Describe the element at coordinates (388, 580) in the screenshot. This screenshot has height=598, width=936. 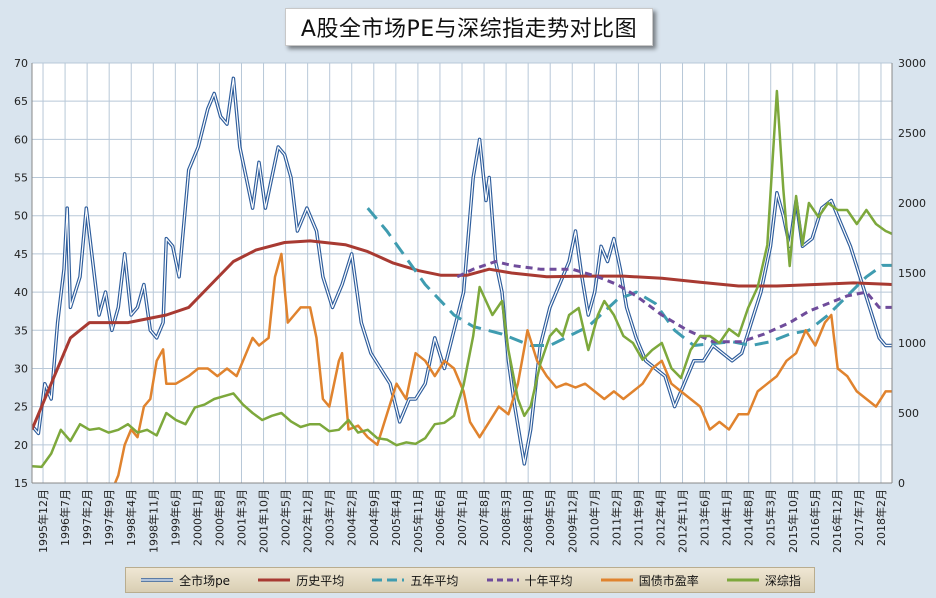
I see `legend-swatch-five` at that location.